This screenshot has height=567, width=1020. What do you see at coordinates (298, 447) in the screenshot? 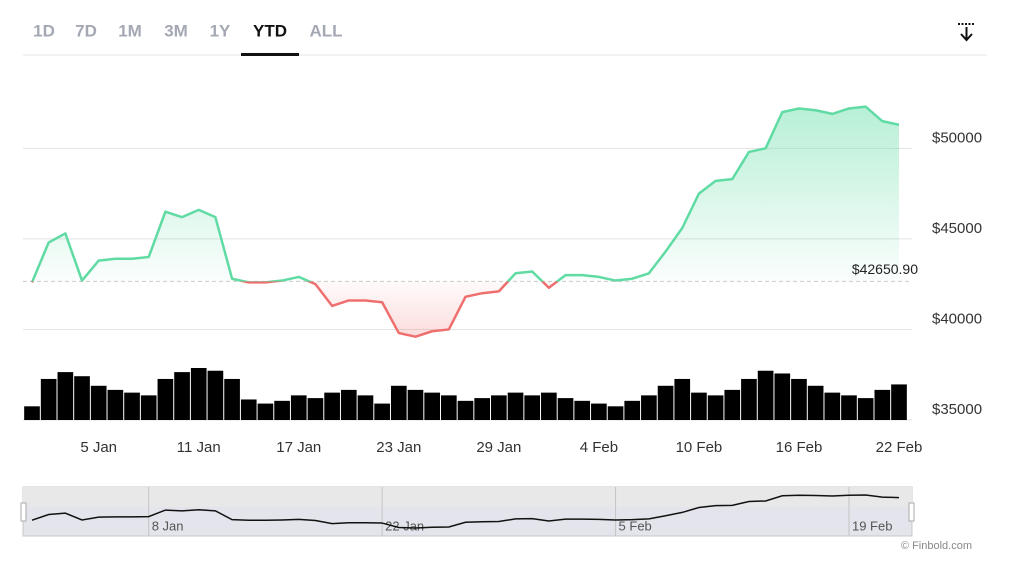
I see `x-tick-label: 17 Jan` at bounding box center [298, 447].